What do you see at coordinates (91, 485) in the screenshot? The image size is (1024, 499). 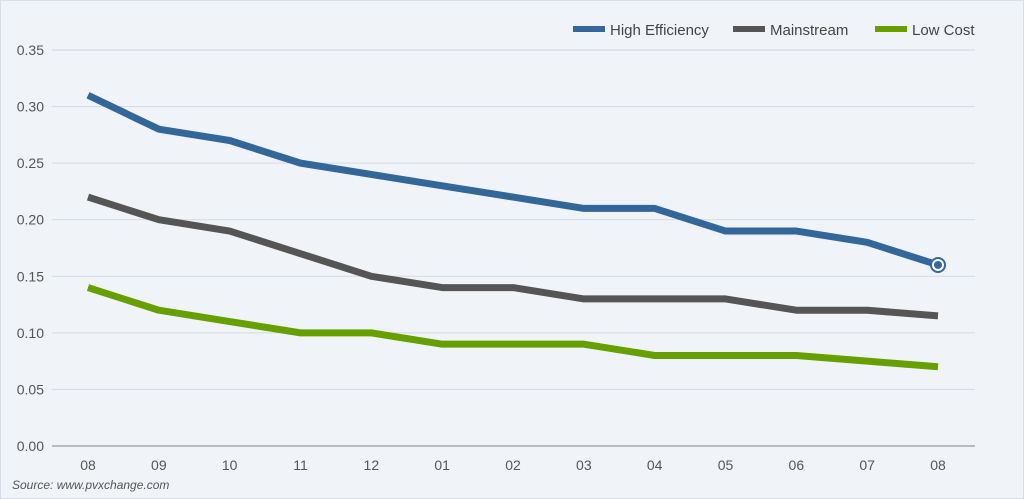 I see `source-note: Source: www.pvxchange.com` at bounding box center [91, 485].